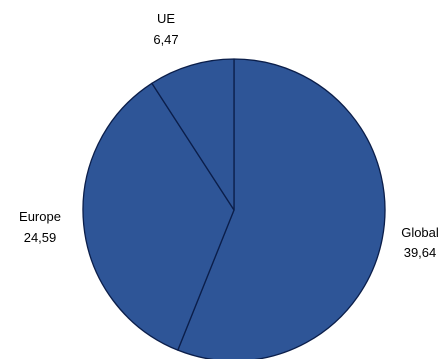  I want to click on slice-label-ue-name: UE, so click(166, 18).